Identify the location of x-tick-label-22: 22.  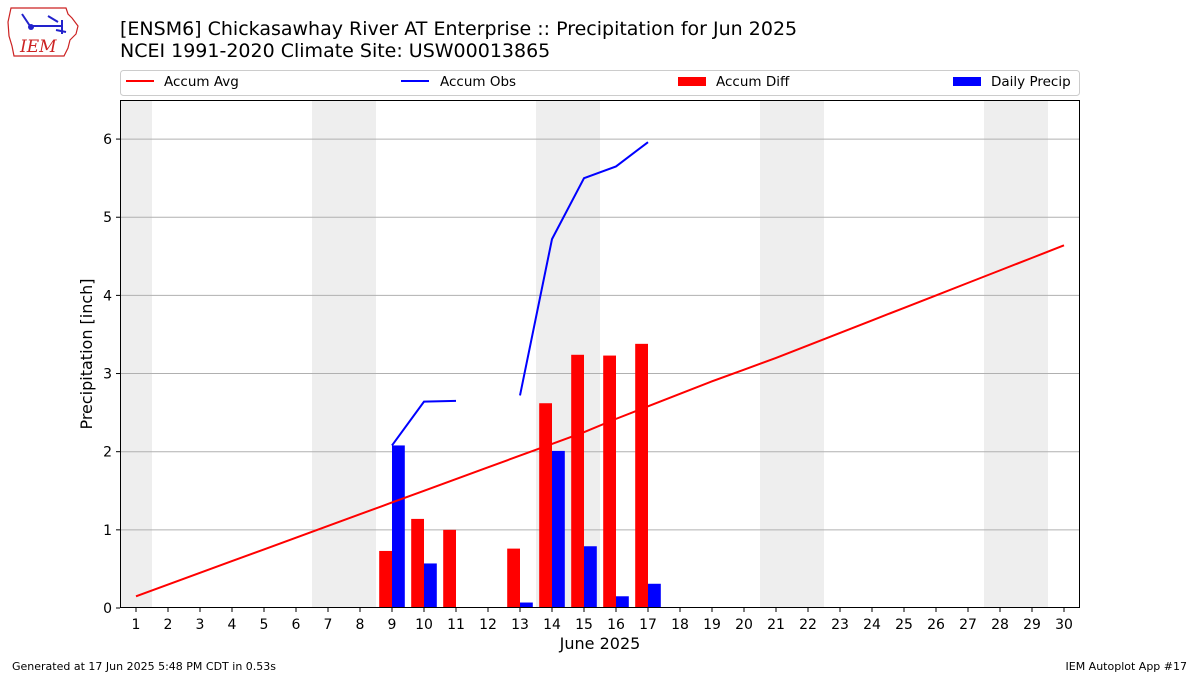
(808, 625).